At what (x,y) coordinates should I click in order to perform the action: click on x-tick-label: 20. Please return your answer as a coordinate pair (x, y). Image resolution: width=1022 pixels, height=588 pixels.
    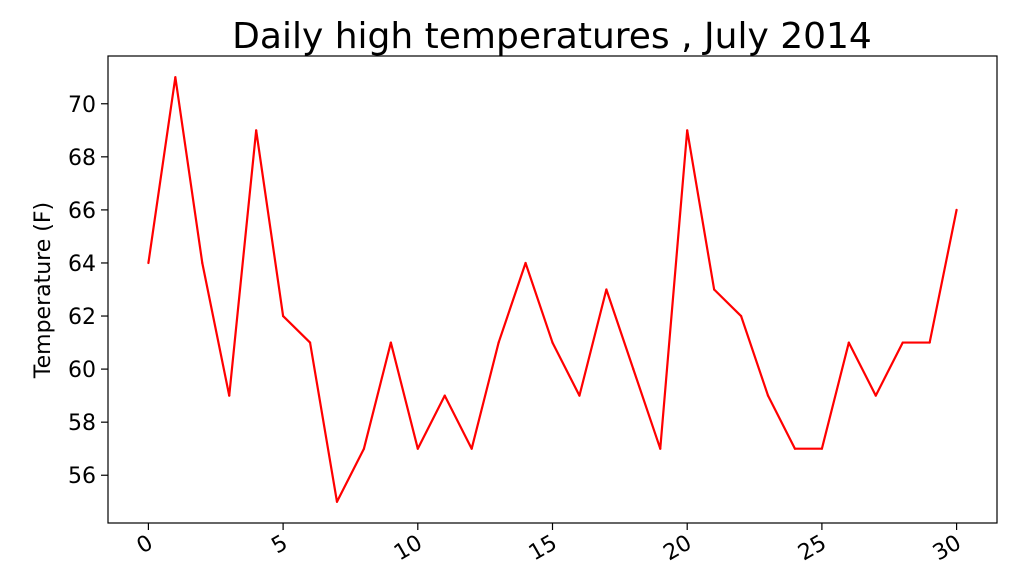
    Looking at the image, I should click on (677, 549).